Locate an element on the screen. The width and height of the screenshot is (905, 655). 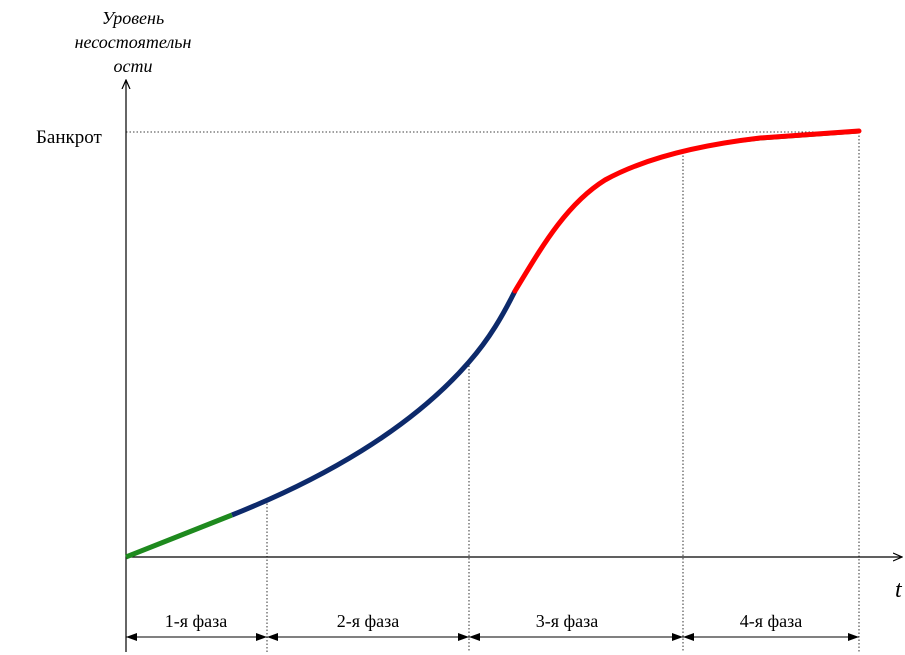
phase4-label: 4-я фаза is located at coordinates (771, 621).